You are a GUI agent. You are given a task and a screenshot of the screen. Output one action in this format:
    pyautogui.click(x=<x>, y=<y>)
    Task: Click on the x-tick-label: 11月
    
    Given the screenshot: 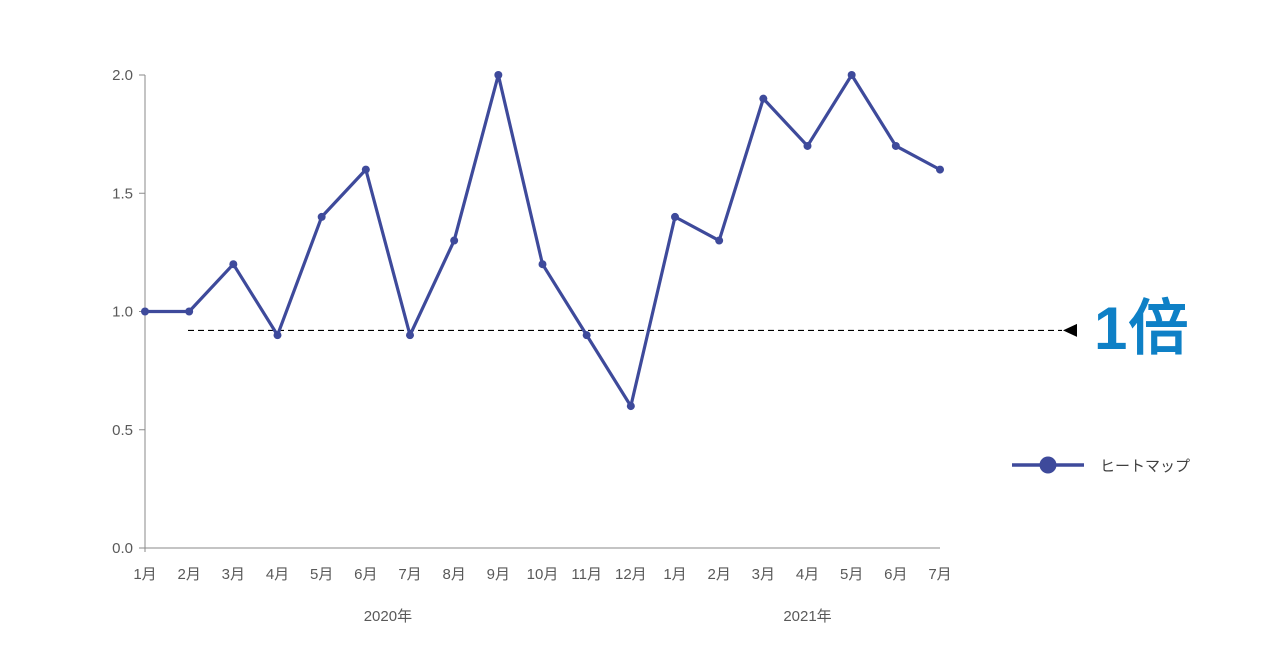 What is the action you would take?
    pyautogui.click(x=586, y=574)
    